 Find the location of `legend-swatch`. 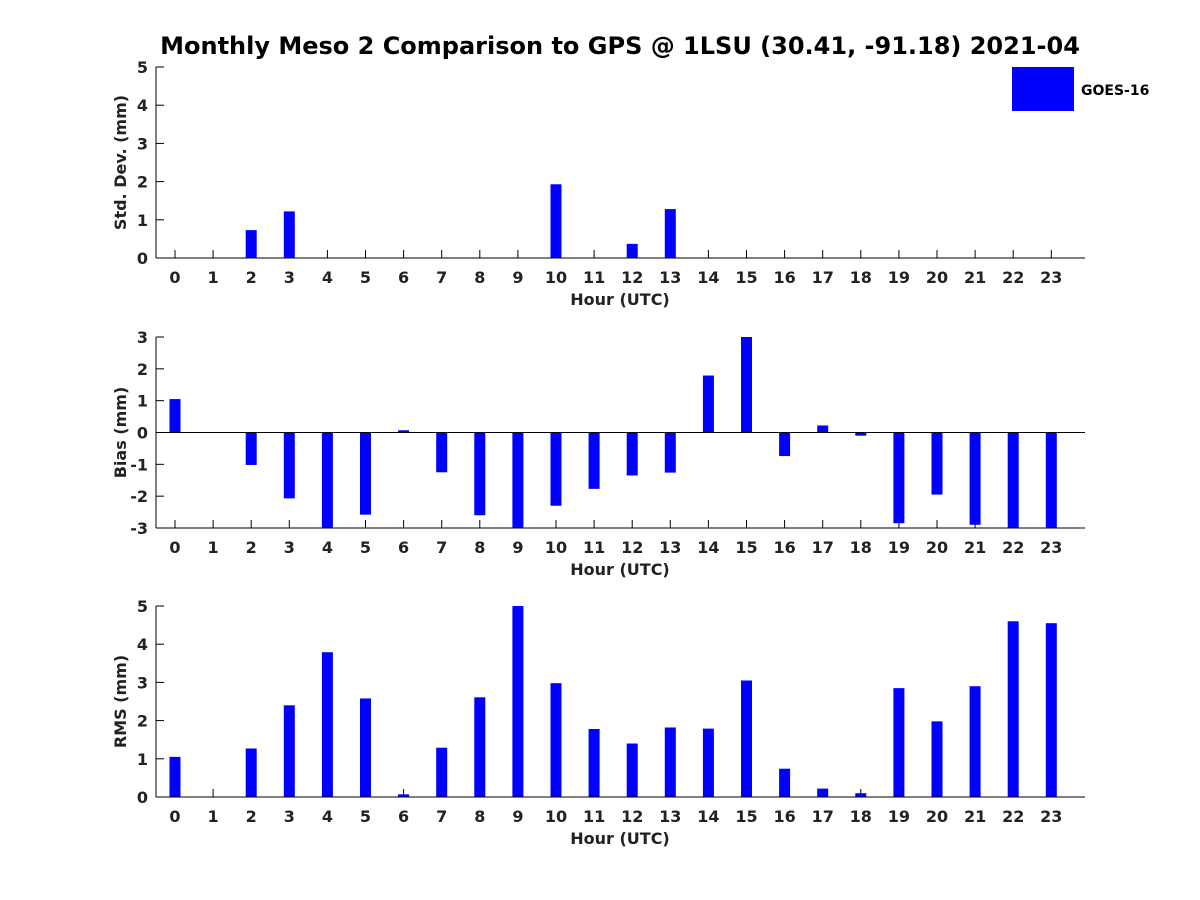

legend-swatch is located at coordinates (1043, 89).